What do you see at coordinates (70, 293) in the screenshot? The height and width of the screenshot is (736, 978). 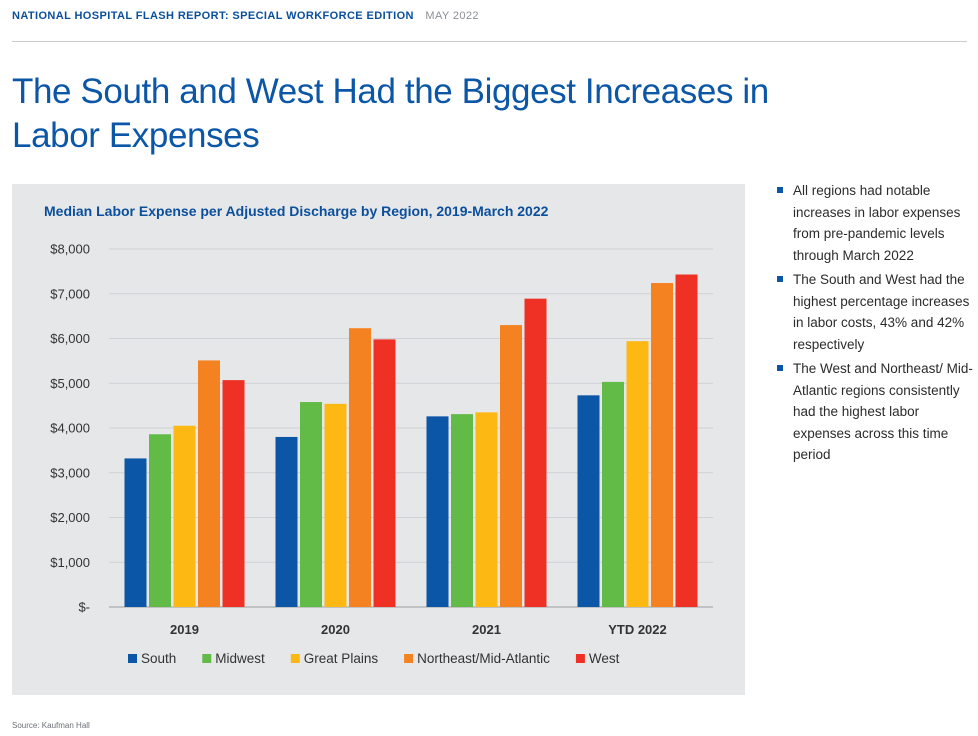 I see `y-tick-label: $7,000` at bounding box center [70, 293].